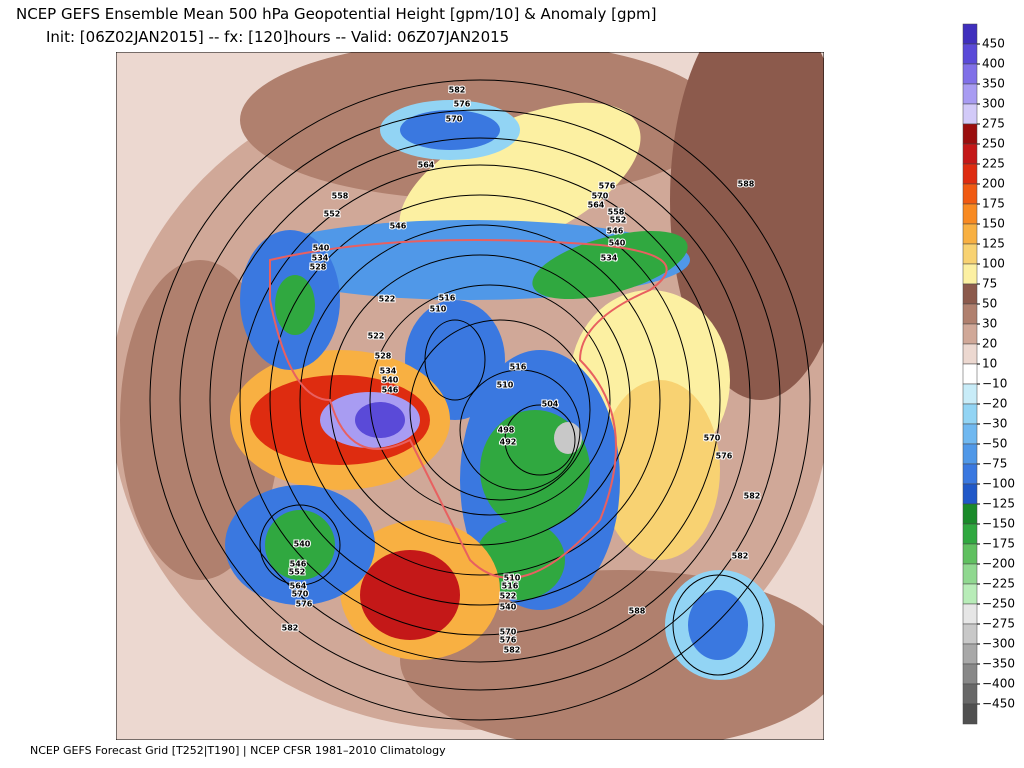  Describe the element at coordinates (993, 84) in the screenshot. I see `colorbar-label: 350` at that location.